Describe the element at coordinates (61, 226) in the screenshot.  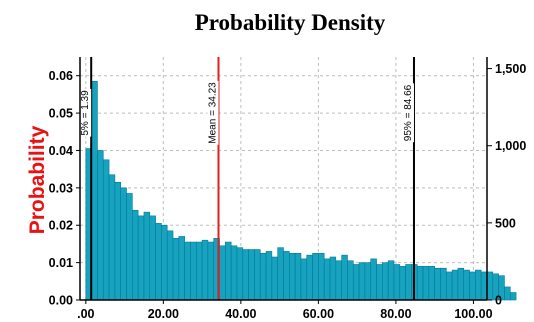
I see `y-tick-label: 0.02` at that location.